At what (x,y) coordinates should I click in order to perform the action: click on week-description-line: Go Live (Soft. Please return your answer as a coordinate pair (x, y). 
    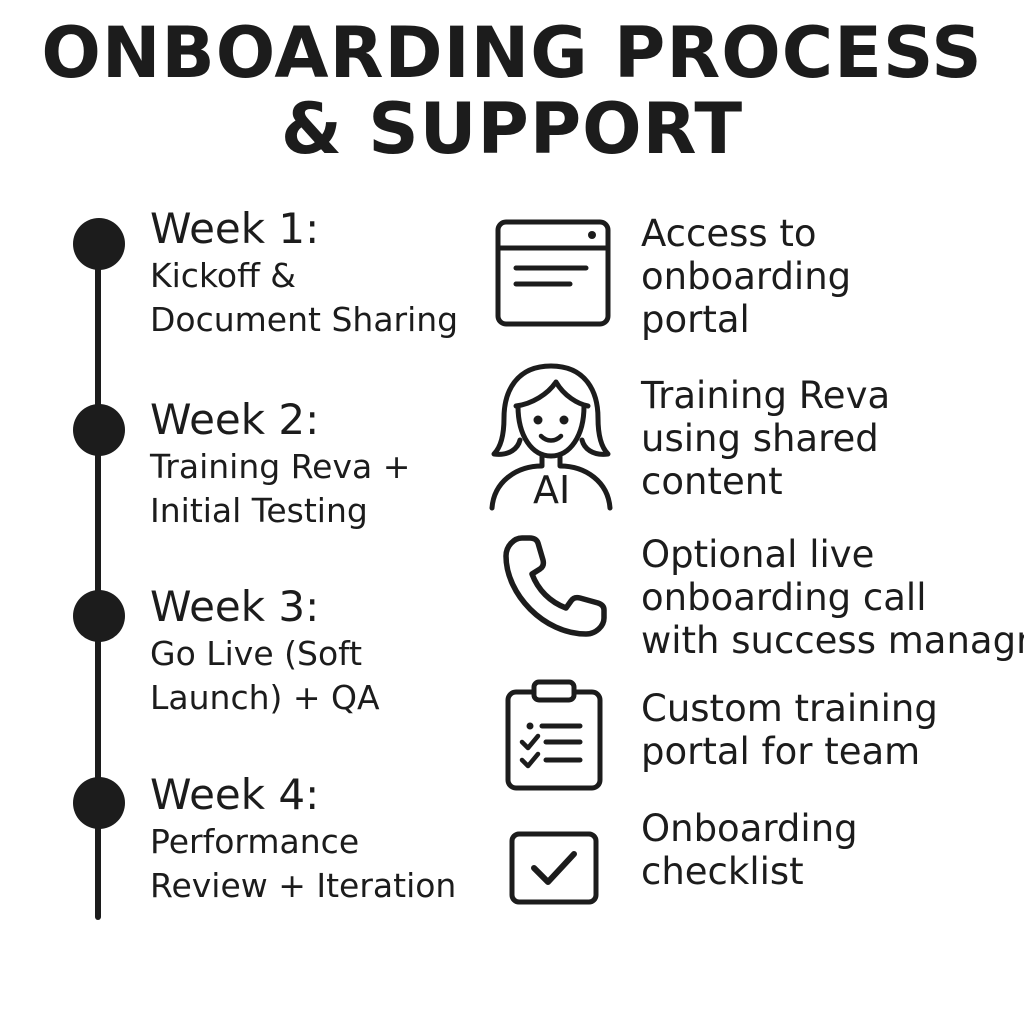
    Looking at the image, I should click on (256, 653).